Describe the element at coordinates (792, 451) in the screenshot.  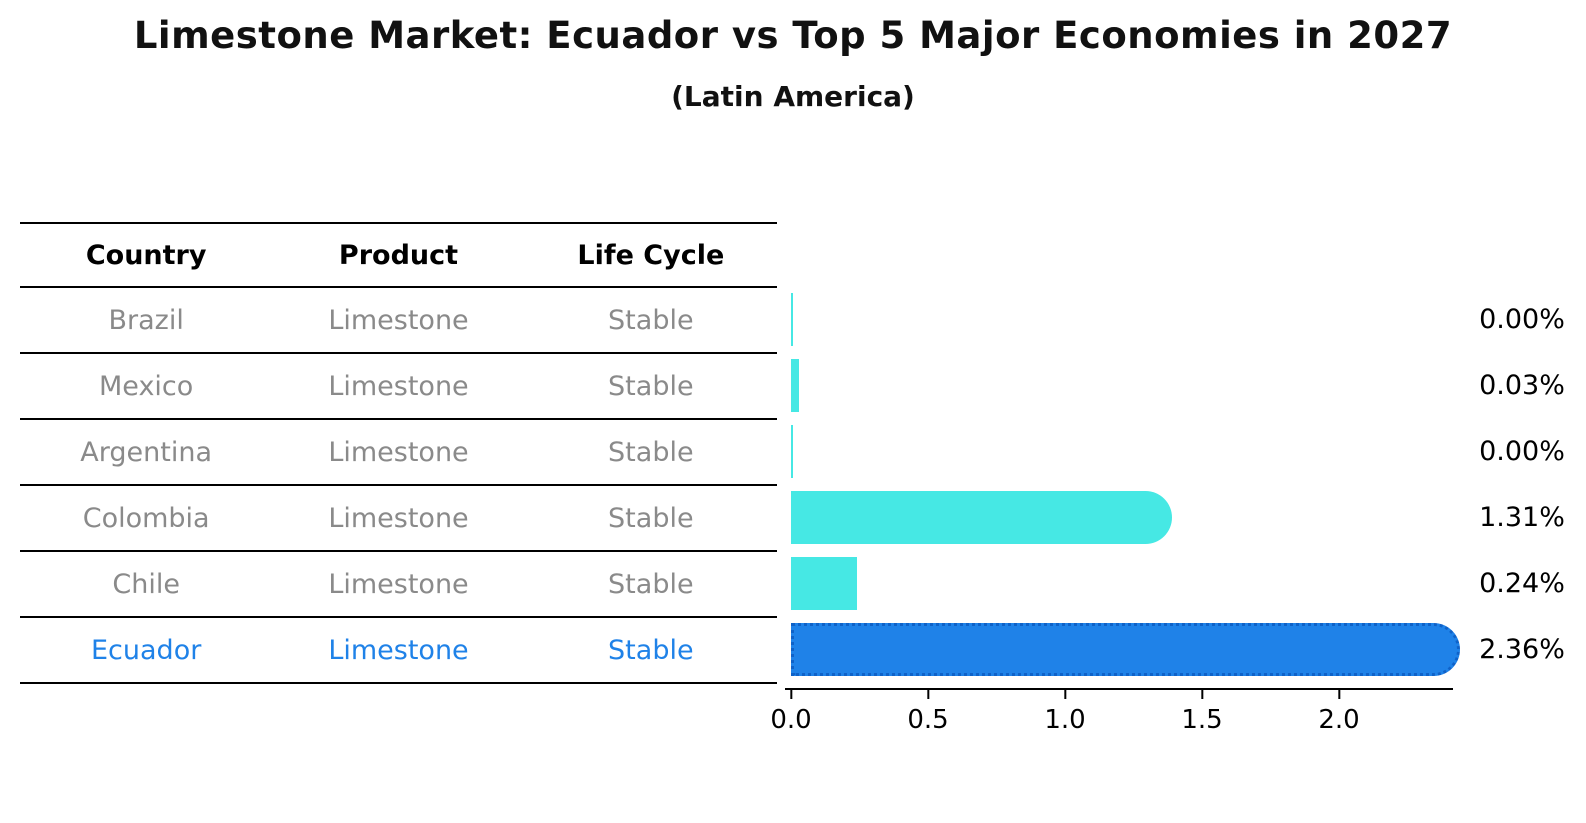
I see `bar-argentina` at that location.